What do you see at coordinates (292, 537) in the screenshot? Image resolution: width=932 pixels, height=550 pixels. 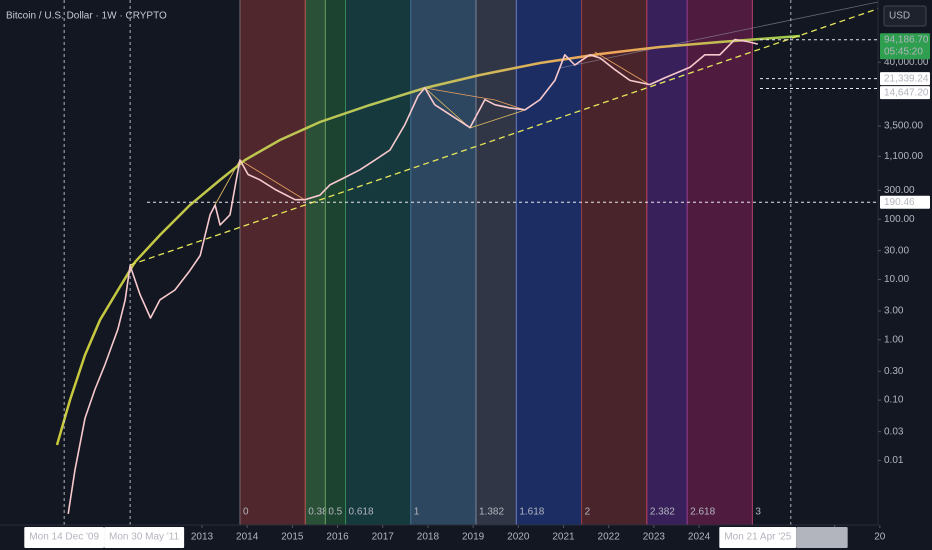 I see `x-tick-label: 2015` at bounding box center [292, 537].